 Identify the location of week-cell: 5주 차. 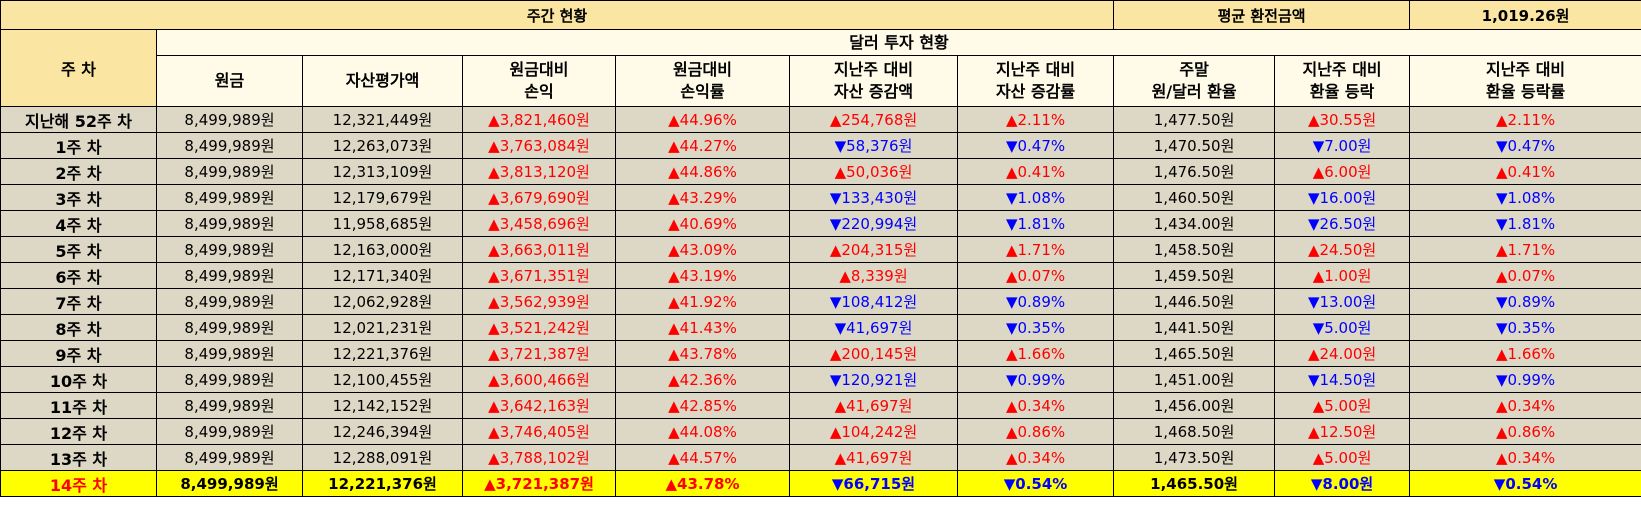
(78, 249).